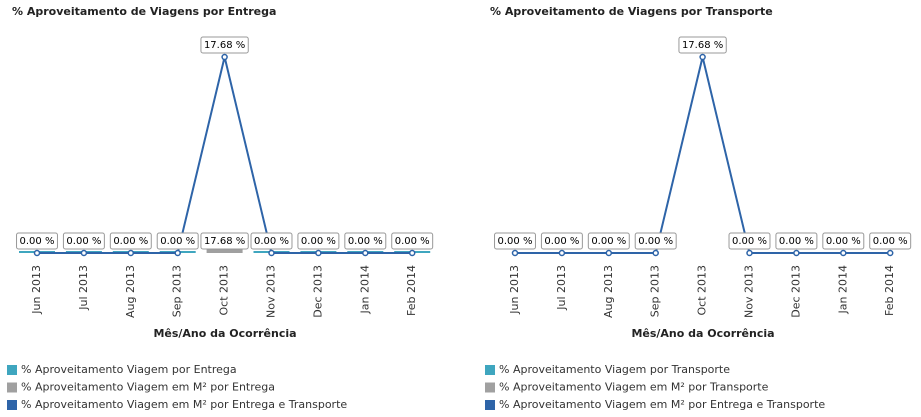 The width and height of the screenshot is (921, 417). Describe the element at coordinates (224, 251) in the screenshot. I see `bar` at that location.